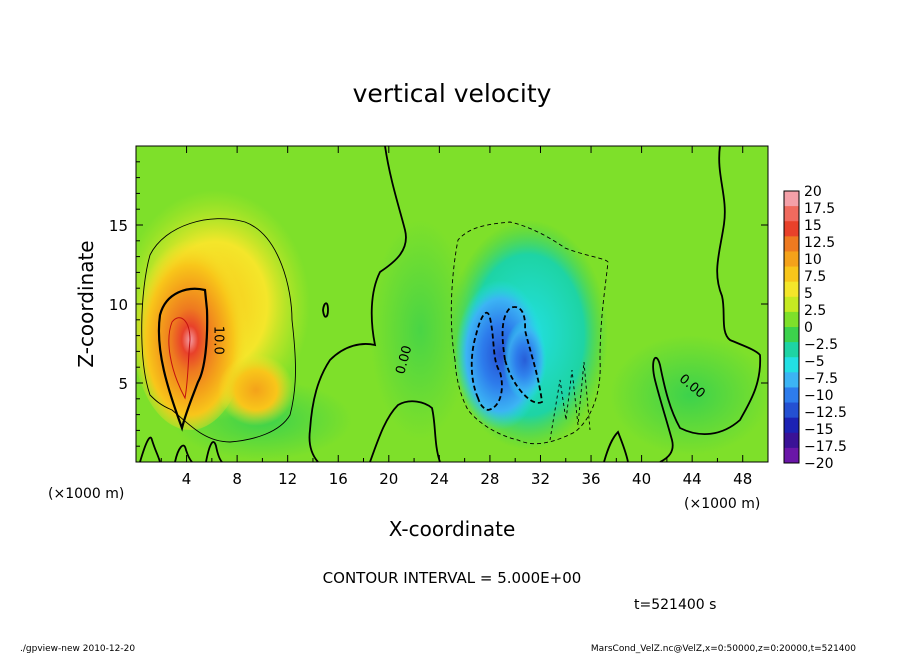 This screenshot has width=904, height=654. What do you see at coordinates (815, 277) in the screenshot?
I see `colorbar-tick-label: 7.5` at bounding box center [815, 277].